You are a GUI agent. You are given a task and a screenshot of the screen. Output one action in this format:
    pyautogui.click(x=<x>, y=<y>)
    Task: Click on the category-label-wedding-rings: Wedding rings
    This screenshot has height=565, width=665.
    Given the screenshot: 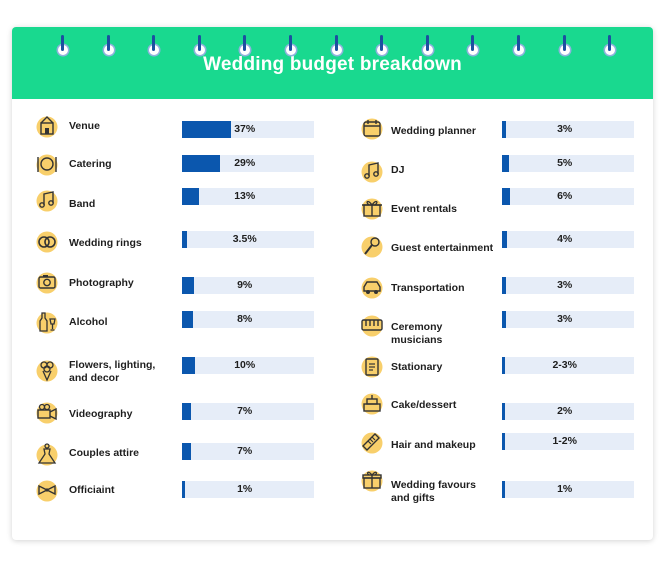 What is the action you would take?
    pyautogui.click(x=105, y=243)
    